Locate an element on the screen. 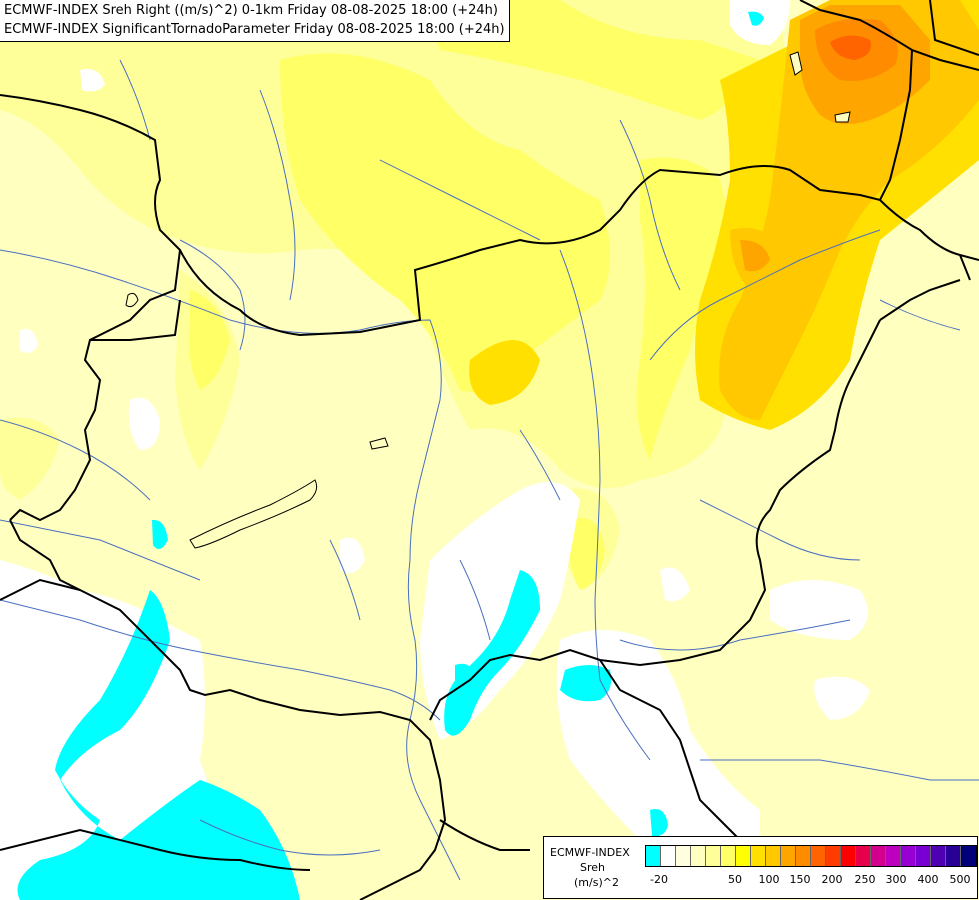 The height and width of the screenshot is (900, 979). legend-tick-labels: -2050100150200250300400500700 is located at coordinates (807, 881).